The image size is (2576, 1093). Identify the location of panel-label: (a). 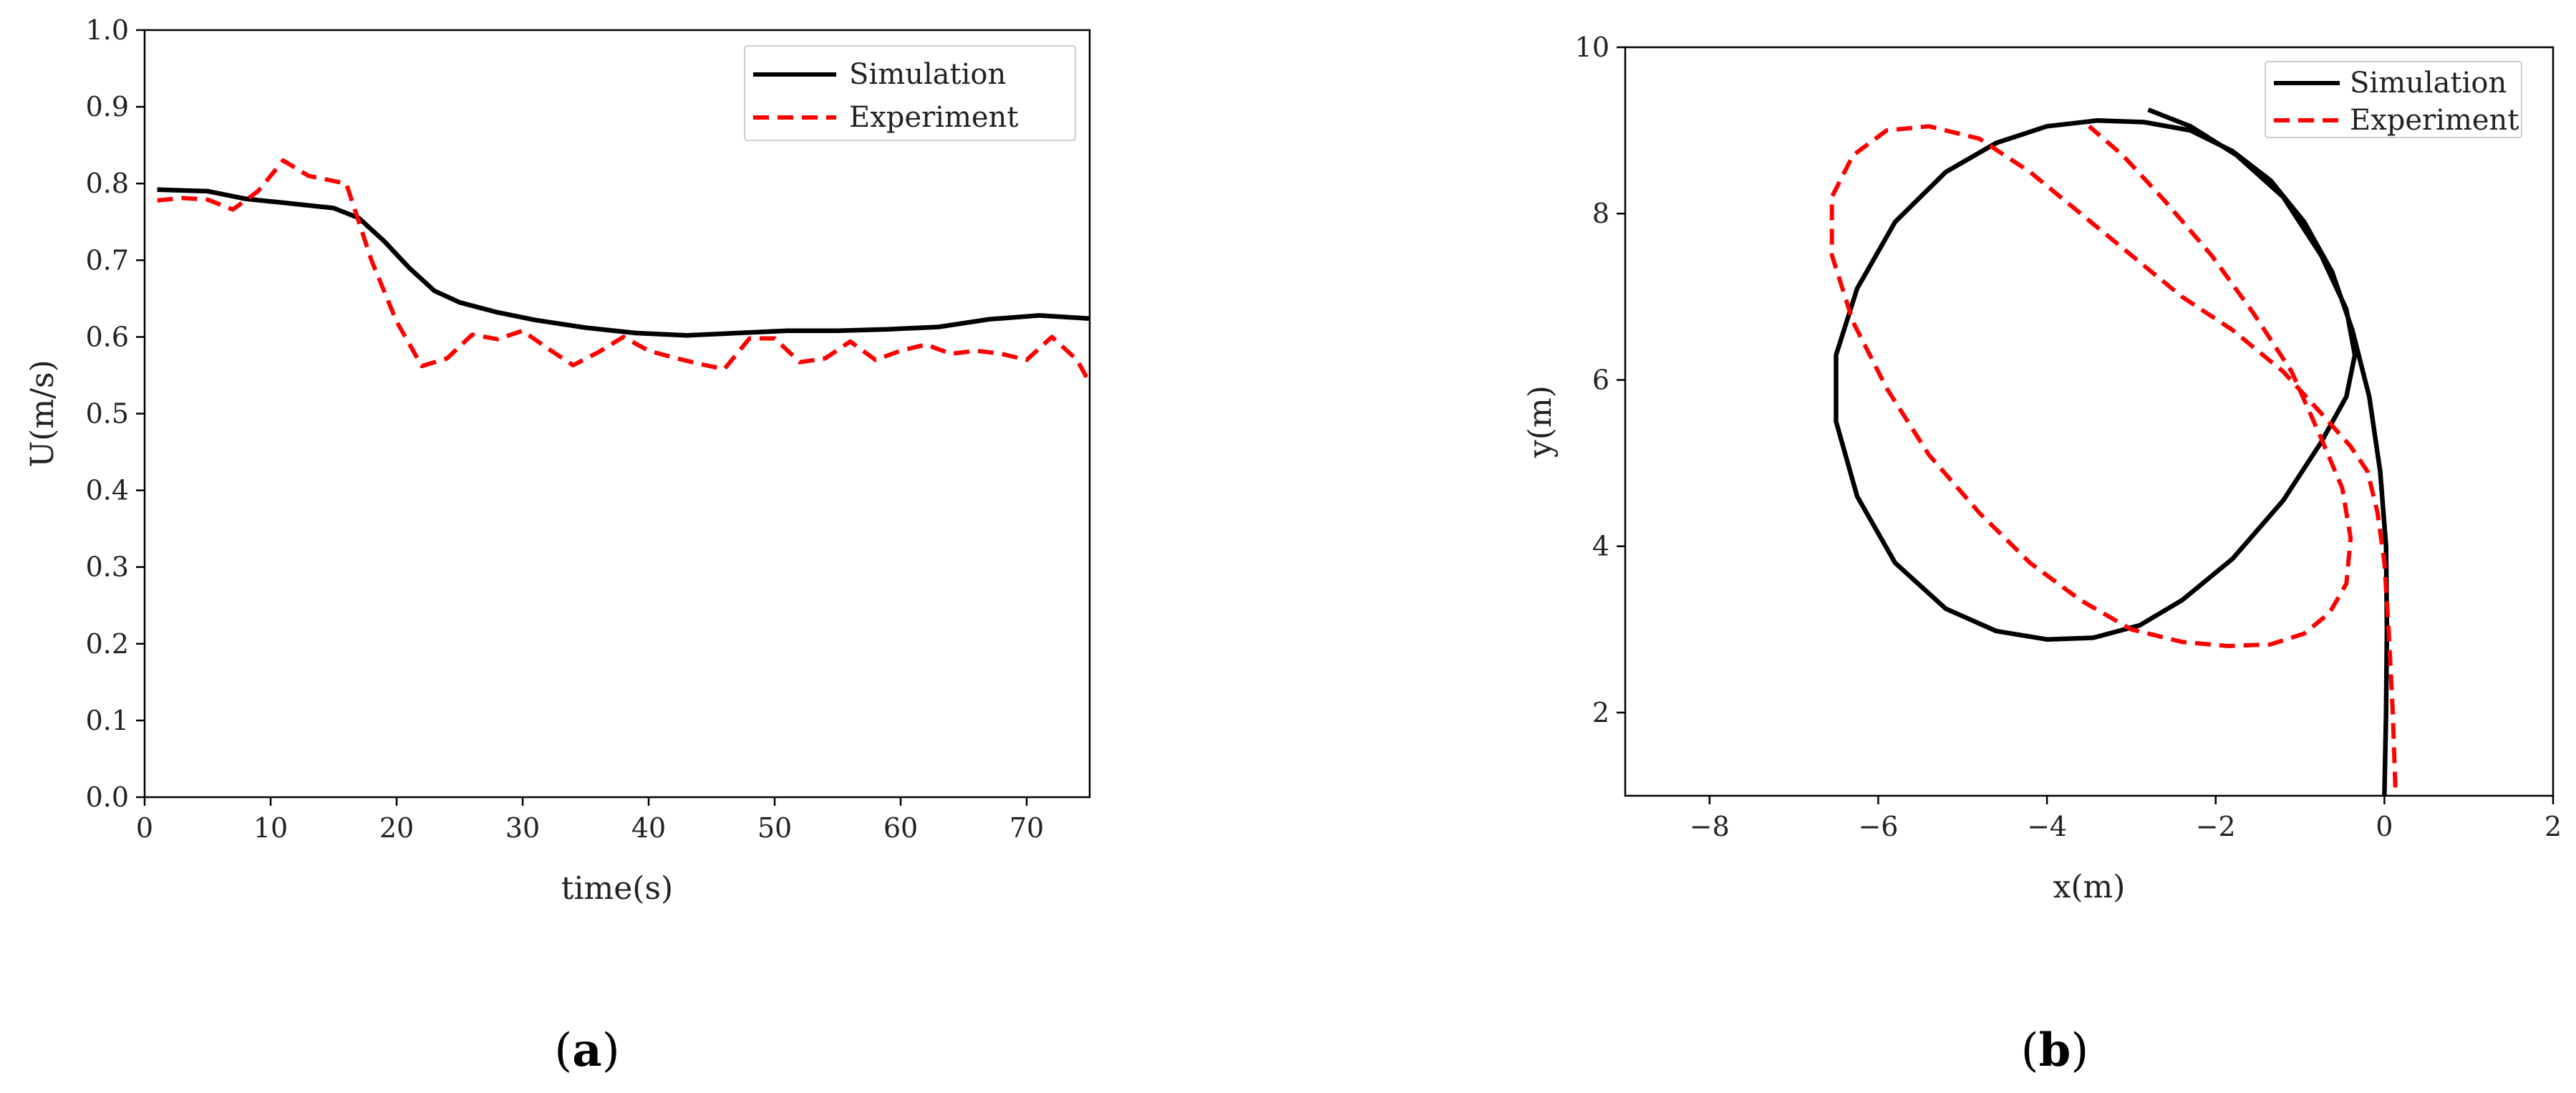
(586, 1050).